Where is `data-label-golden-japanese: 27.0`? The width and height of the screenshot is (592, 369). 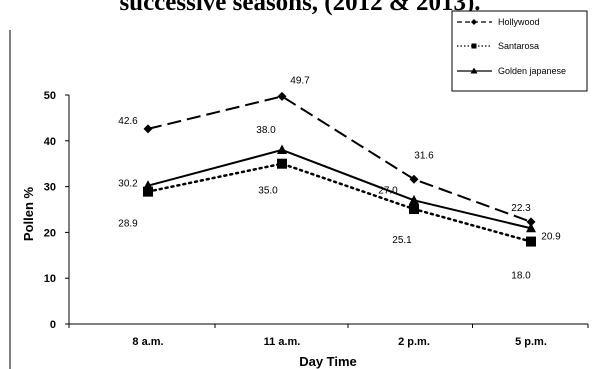 data-label-golden-japanese: 27.0 is located at coordinates (388, 190).